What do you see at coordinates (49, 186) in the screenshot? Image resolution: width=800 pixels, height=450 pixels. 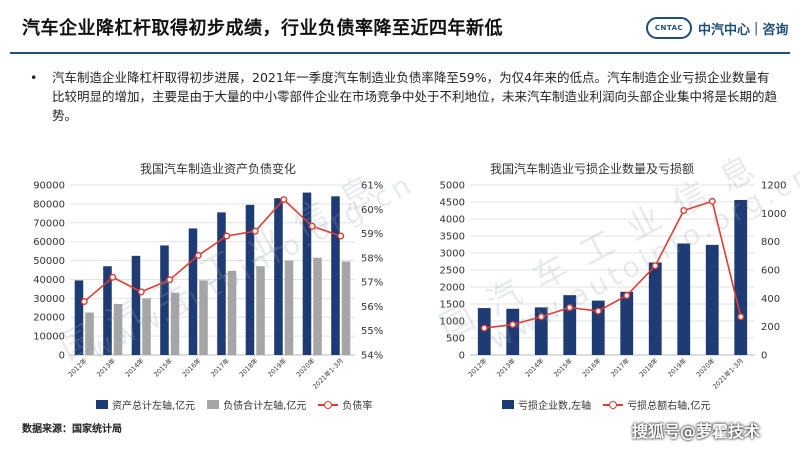 I see `y-tick-label: 90000` at bounding box center [49, 186].